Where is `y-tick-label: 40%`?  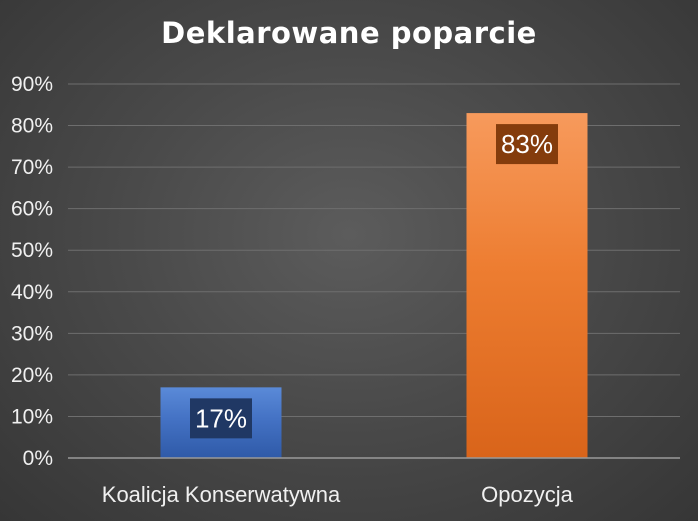 y-tick-label: 40% is located at coordinates (32, 292).